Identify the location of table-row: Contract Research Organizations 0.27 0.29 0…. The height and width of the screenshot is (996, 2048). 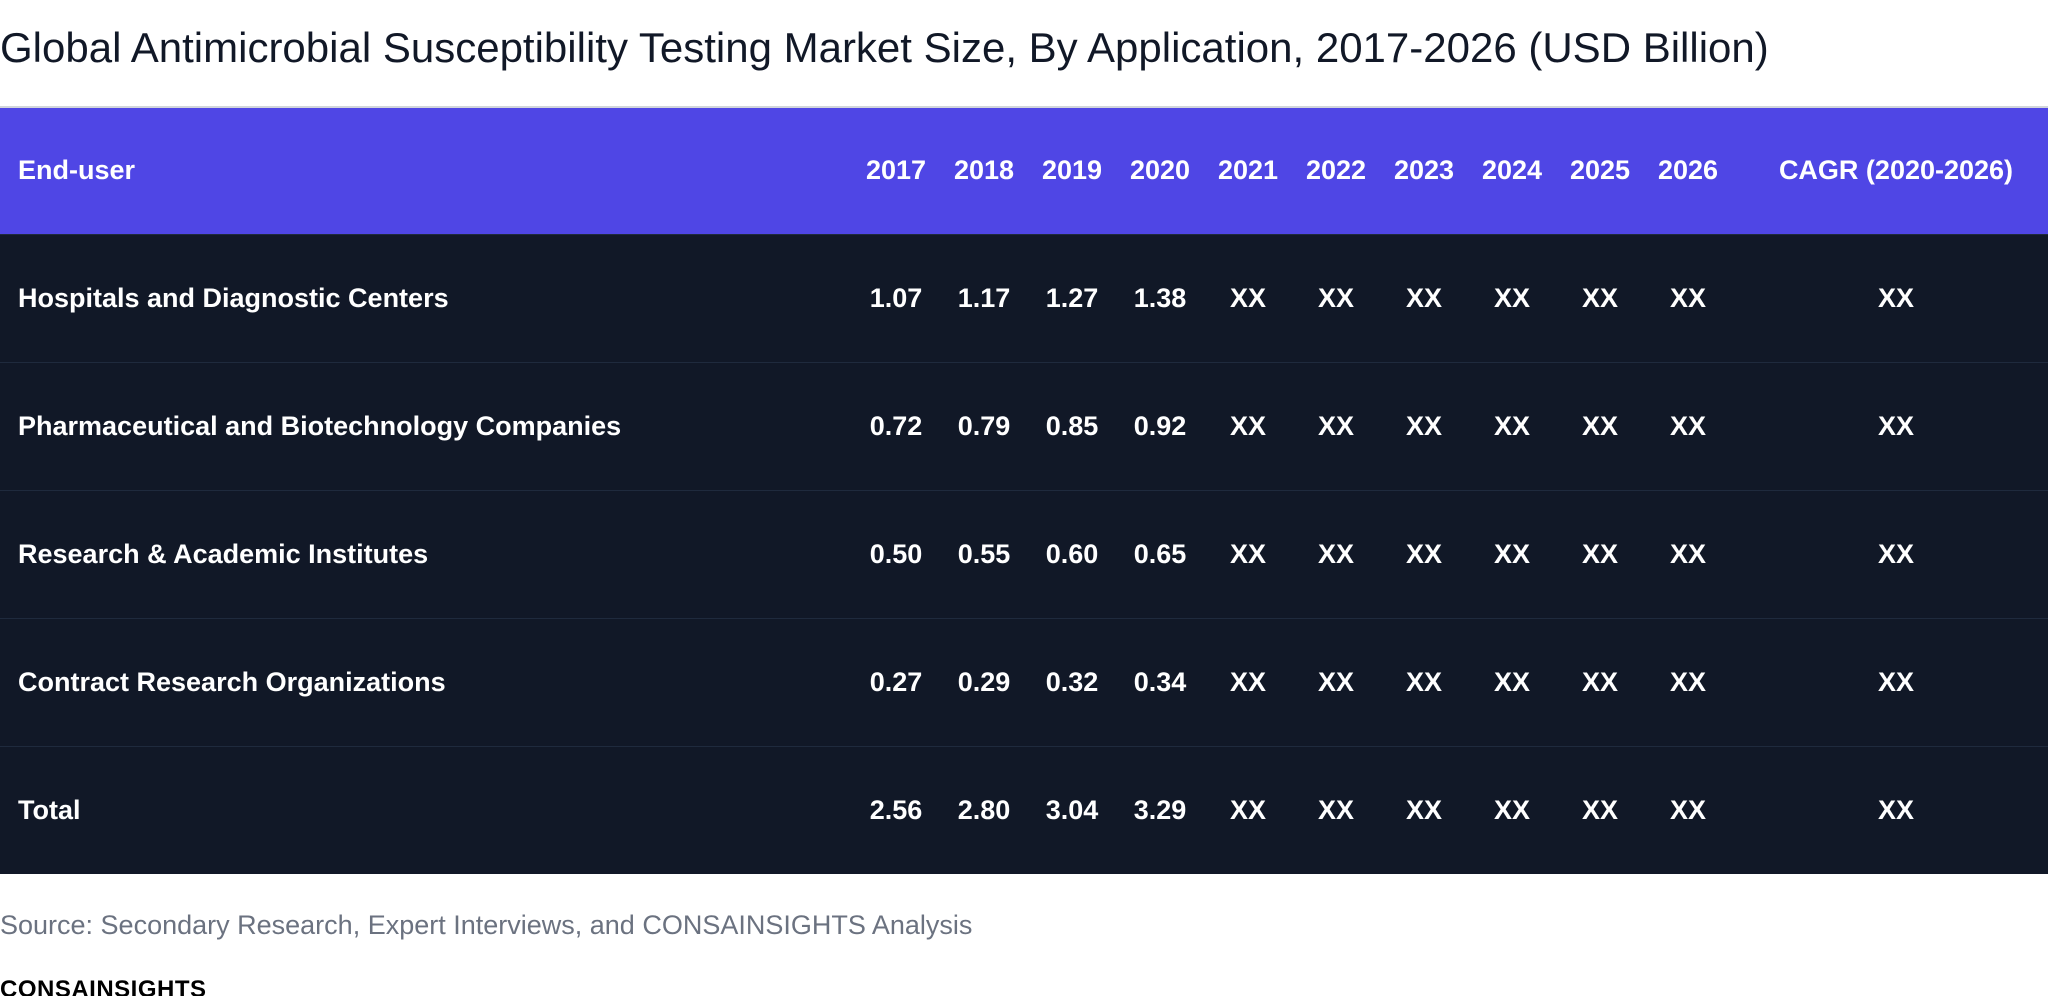
(1024, 682).